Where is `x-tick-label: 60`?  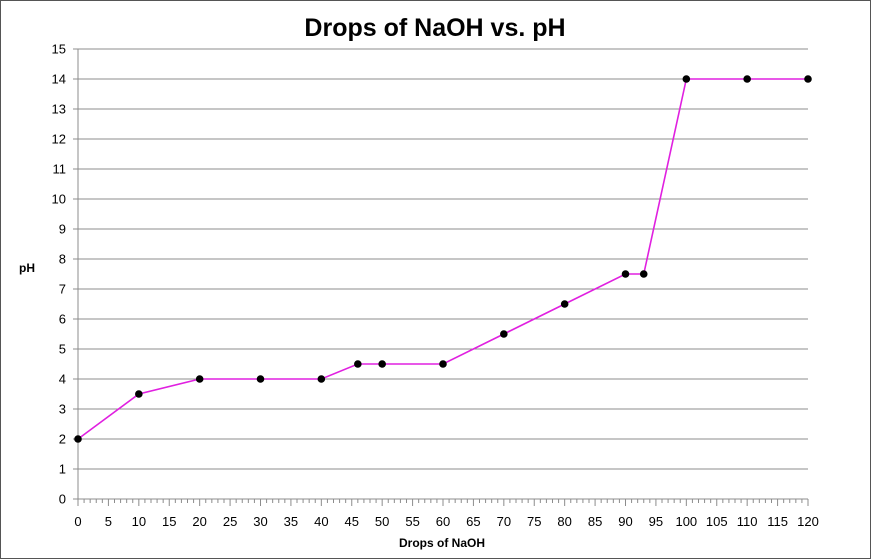
x-tick-label: 60 is located at coordinates (443, 521).